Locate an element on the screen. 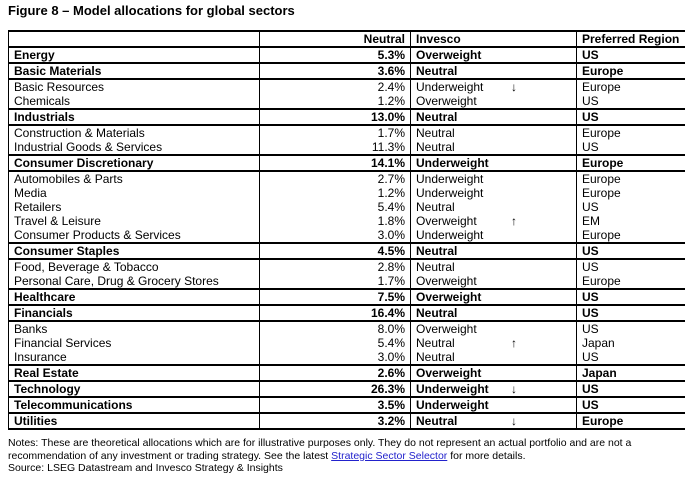 The width and height of the screenshot is (685, 482). table-header-row: Neutral Invesco Preferred Region is located at coordinates (347, 39).